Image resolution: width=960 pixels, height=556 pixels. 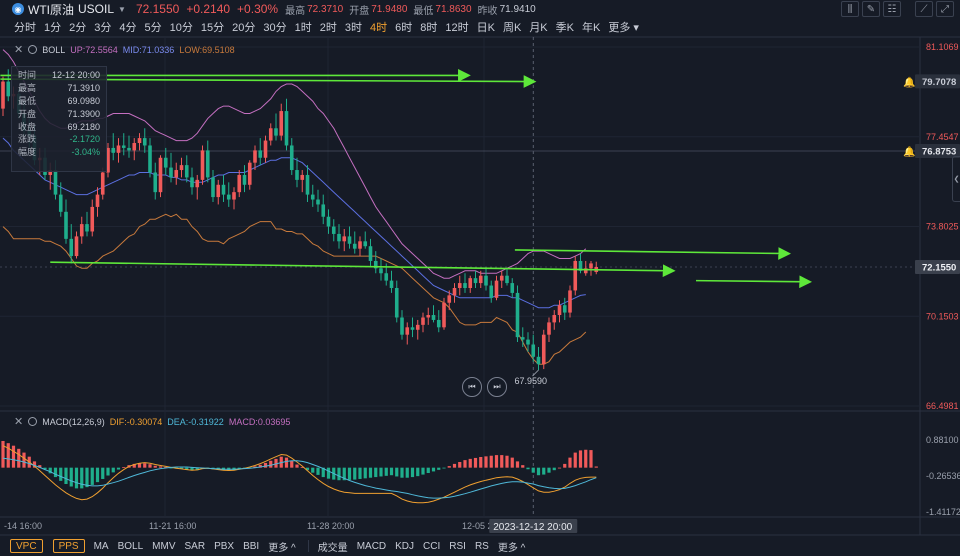 What do you see at coordinates (511, 548) in the screenshot?
I see `sub-indicator-item: 更多 ^` at bounding box center [511, 548].